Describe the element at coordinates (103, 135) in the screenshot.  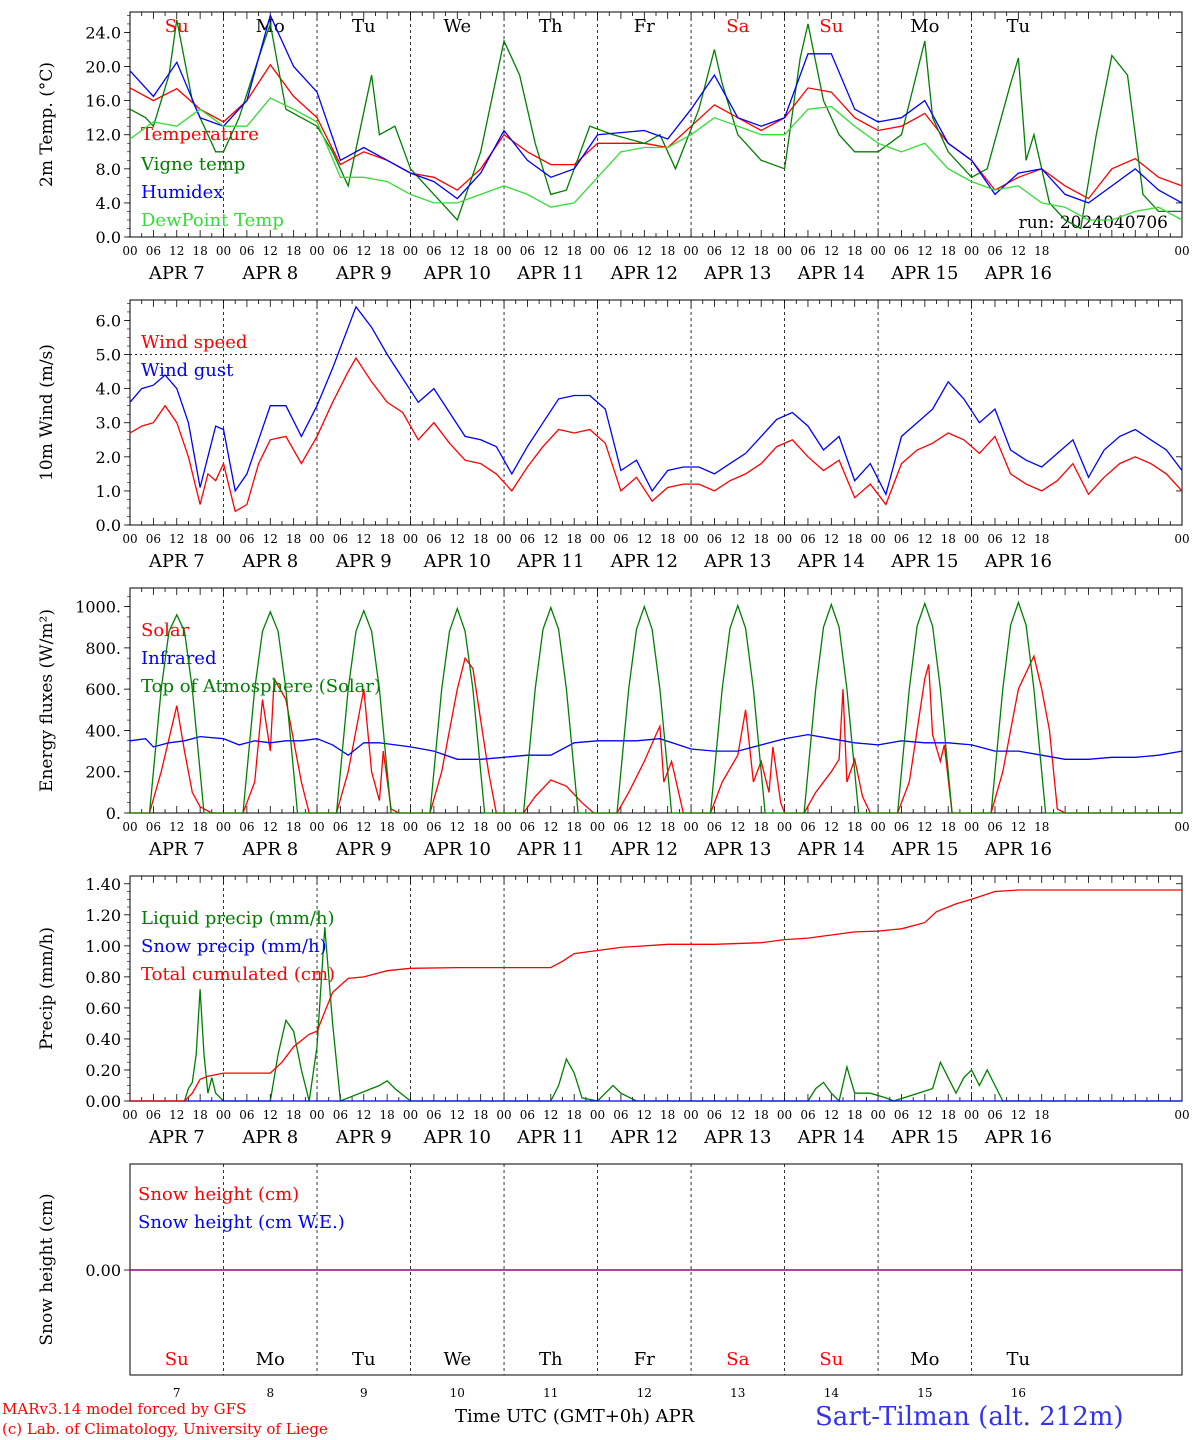
I see `y-tick-label: 12.0` at that location.